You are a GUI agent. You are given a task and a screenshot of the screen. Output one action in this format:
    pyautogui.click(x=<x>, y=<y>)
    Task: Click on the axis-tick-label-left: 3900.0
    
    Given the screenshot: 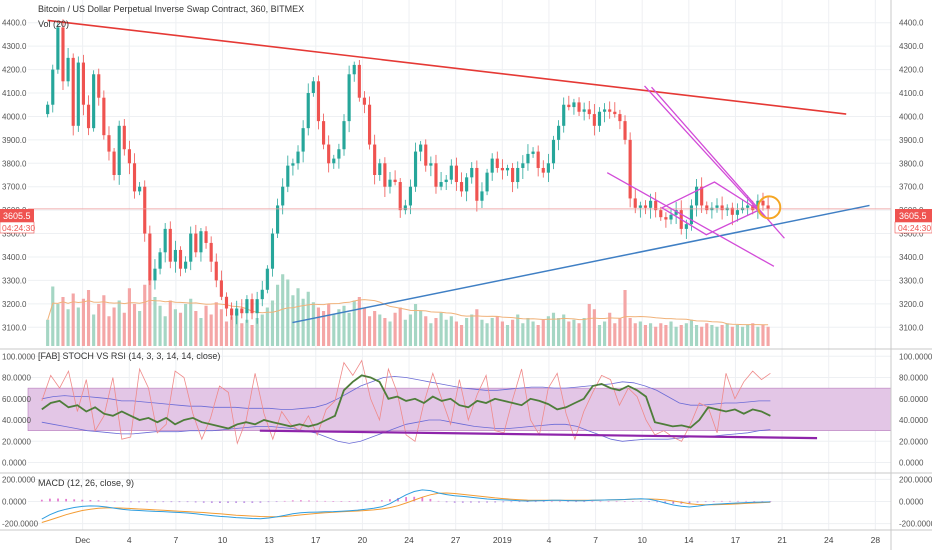 What is the action you would take?
    pyautogui.click(x=14, y=140)
    